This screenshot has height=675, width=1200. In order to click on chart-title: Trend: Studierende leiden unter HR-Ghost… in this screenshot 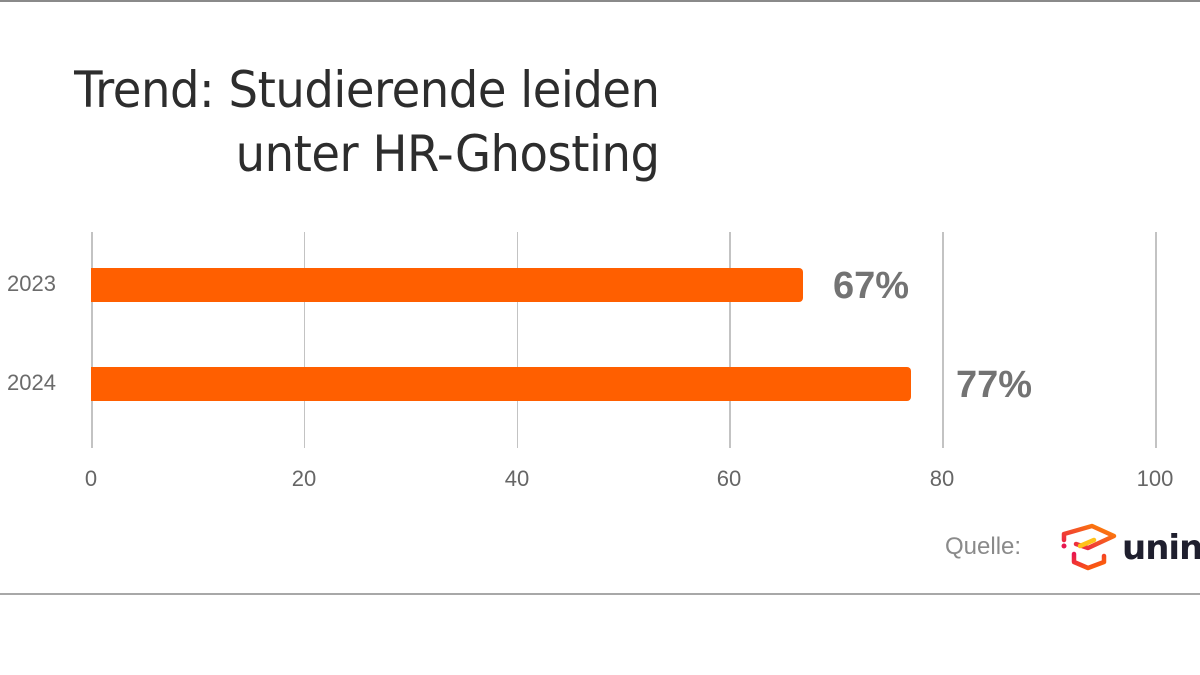, I will do `click(367, 122)`.